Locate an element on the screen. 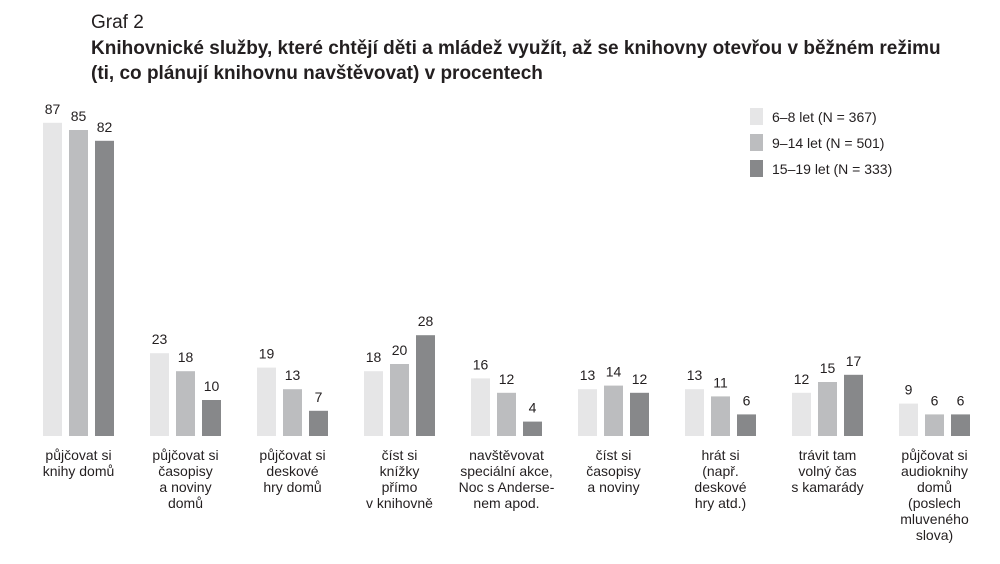 This screenshot has height=564, width=1000. value-label-9-3: 6 is located at coordinates (961, 400).